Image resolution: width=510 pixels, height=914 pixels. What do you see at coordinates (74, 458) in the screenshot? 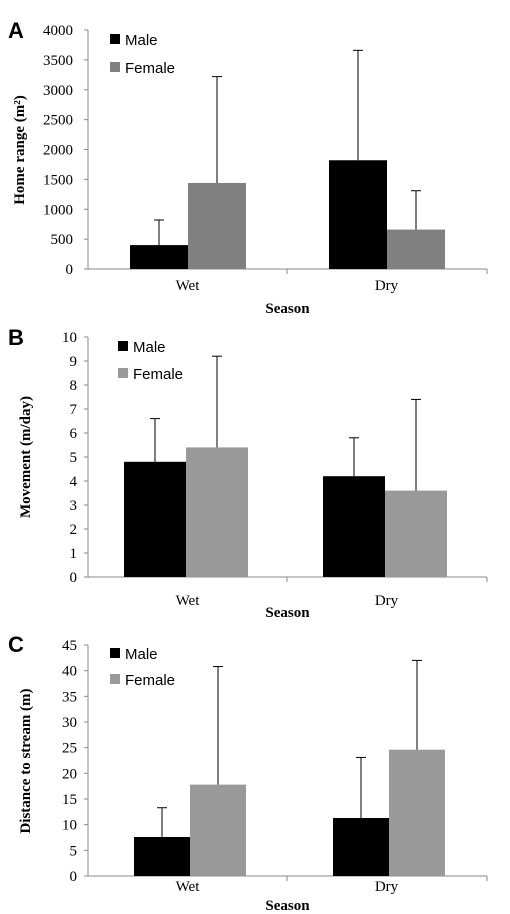
I see `y-tick-label-b: 5` at bounding box center [74, 458].